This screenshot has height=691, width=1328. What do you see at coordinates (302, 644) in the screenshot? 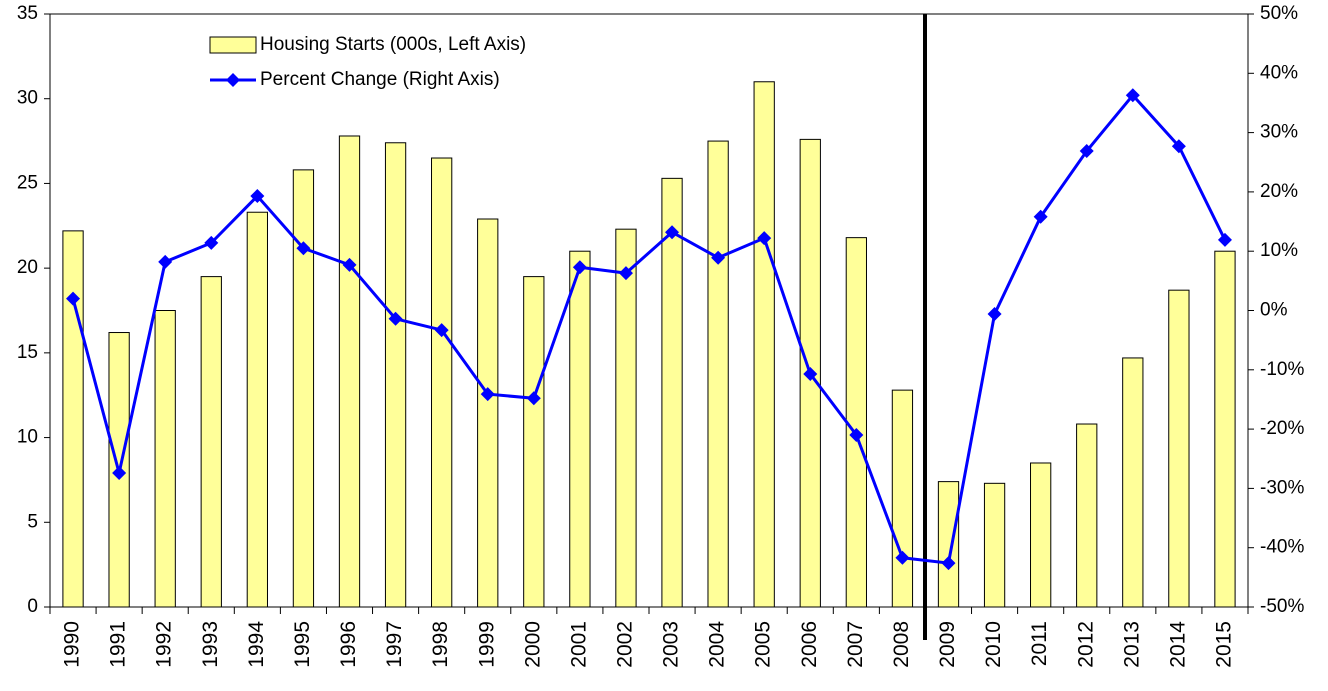
I see `x-tick-label: 1995` at bounding box center [302, 644].